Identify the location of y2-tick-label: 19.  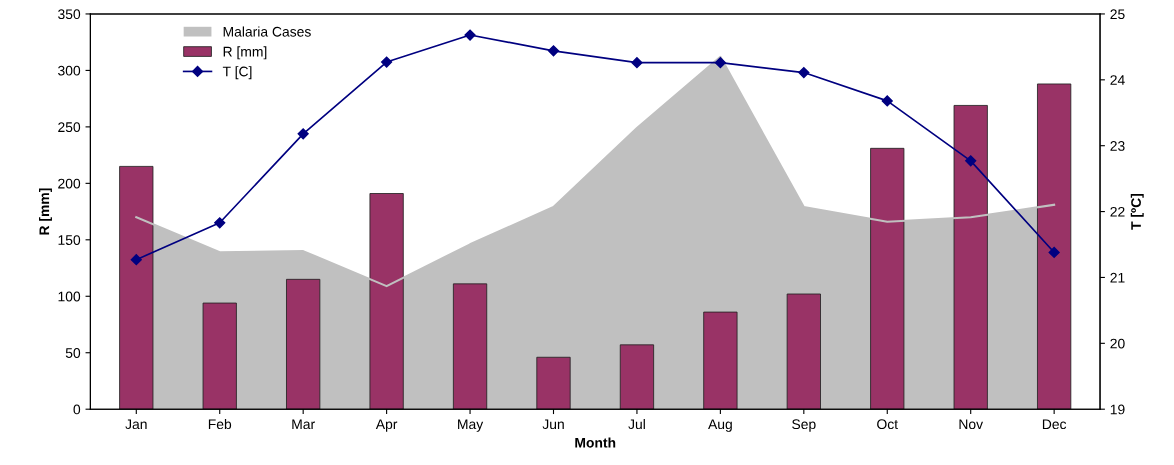
(1117, 409).